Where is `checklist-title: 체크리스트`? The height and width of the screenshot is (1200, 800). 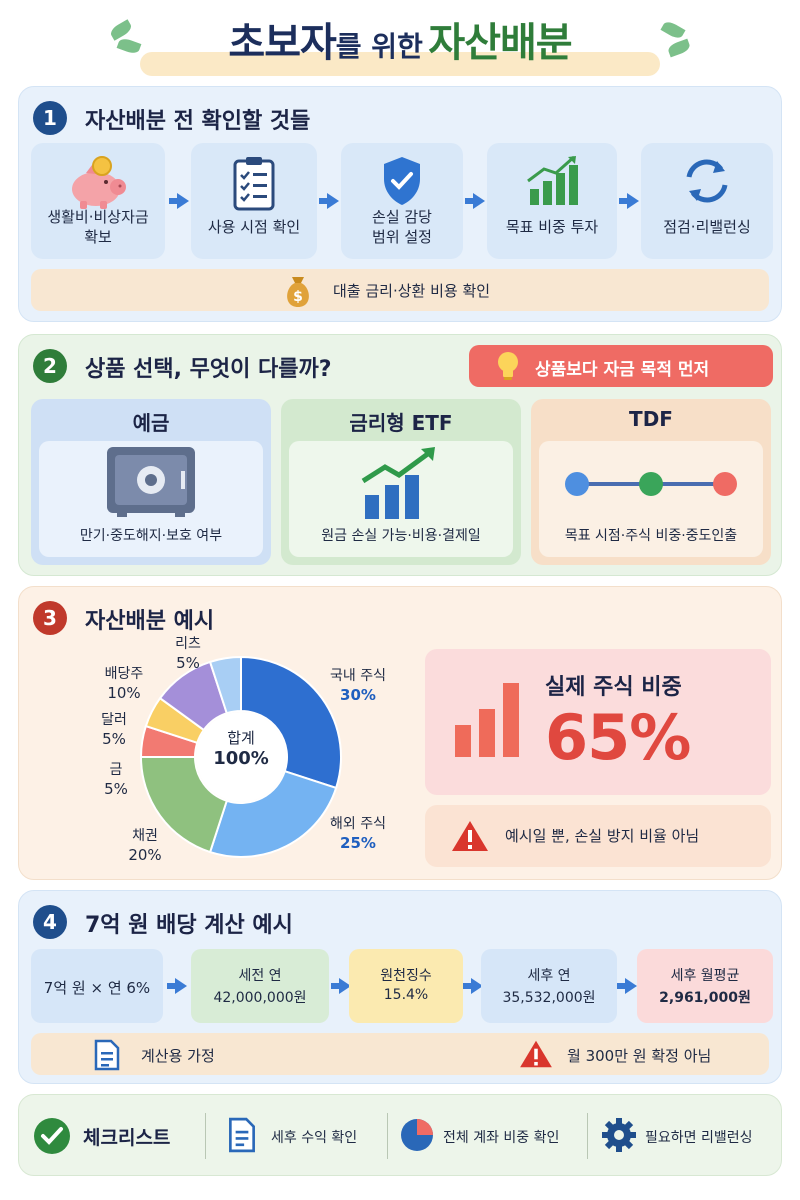 checklist-title: 체크리스트 is located at coordinates (127, 1138).